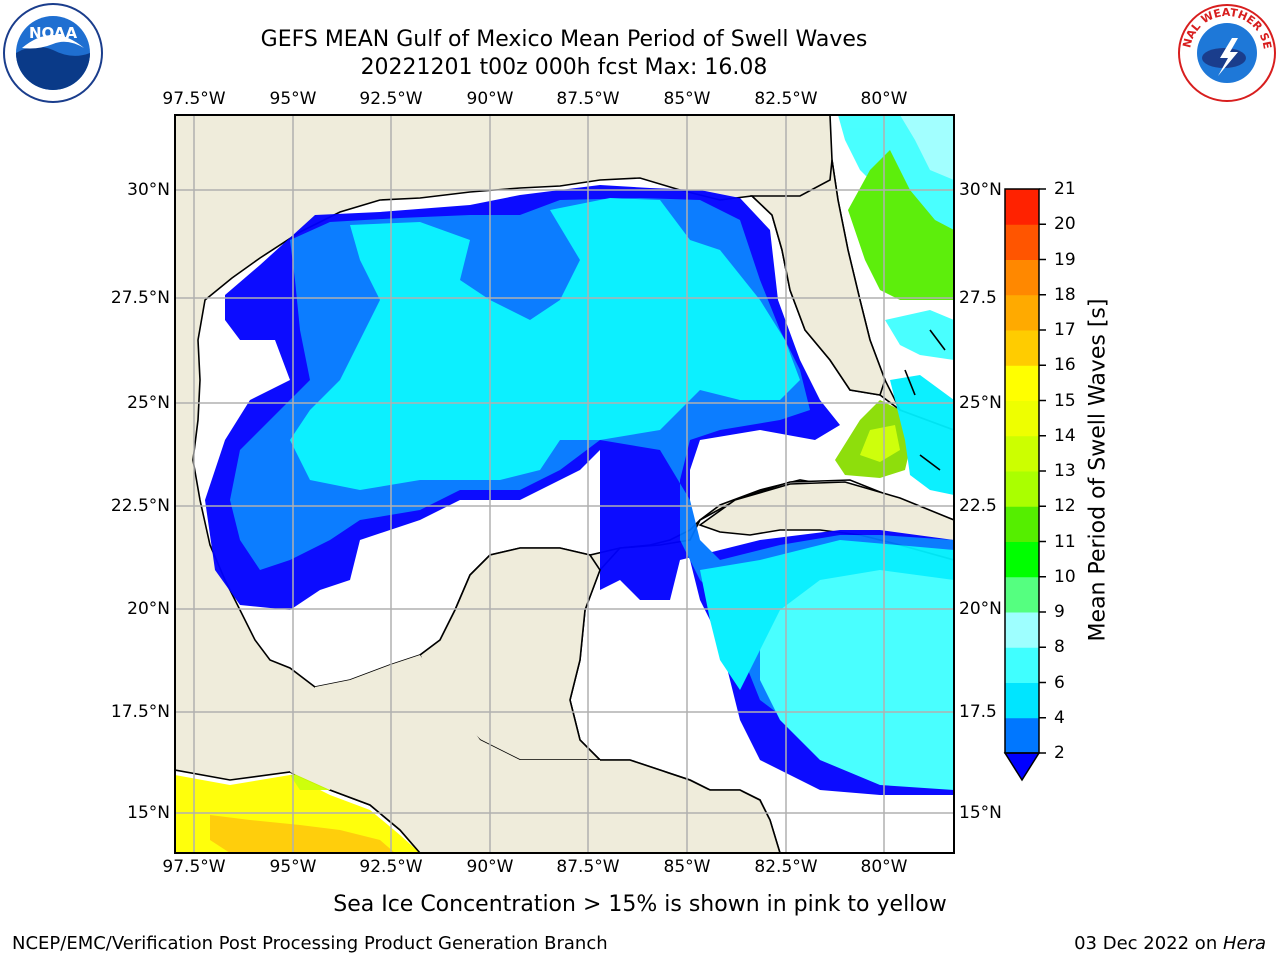  What do you see at coordinates (293, 867) in the screenshot?
I see `lon-tick-bottom: 95°W` at bounding box center [293, 867].